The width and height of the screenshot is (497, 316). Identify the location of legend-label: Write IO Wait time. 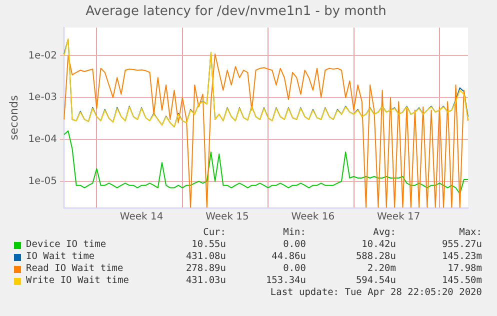
(77, 280).